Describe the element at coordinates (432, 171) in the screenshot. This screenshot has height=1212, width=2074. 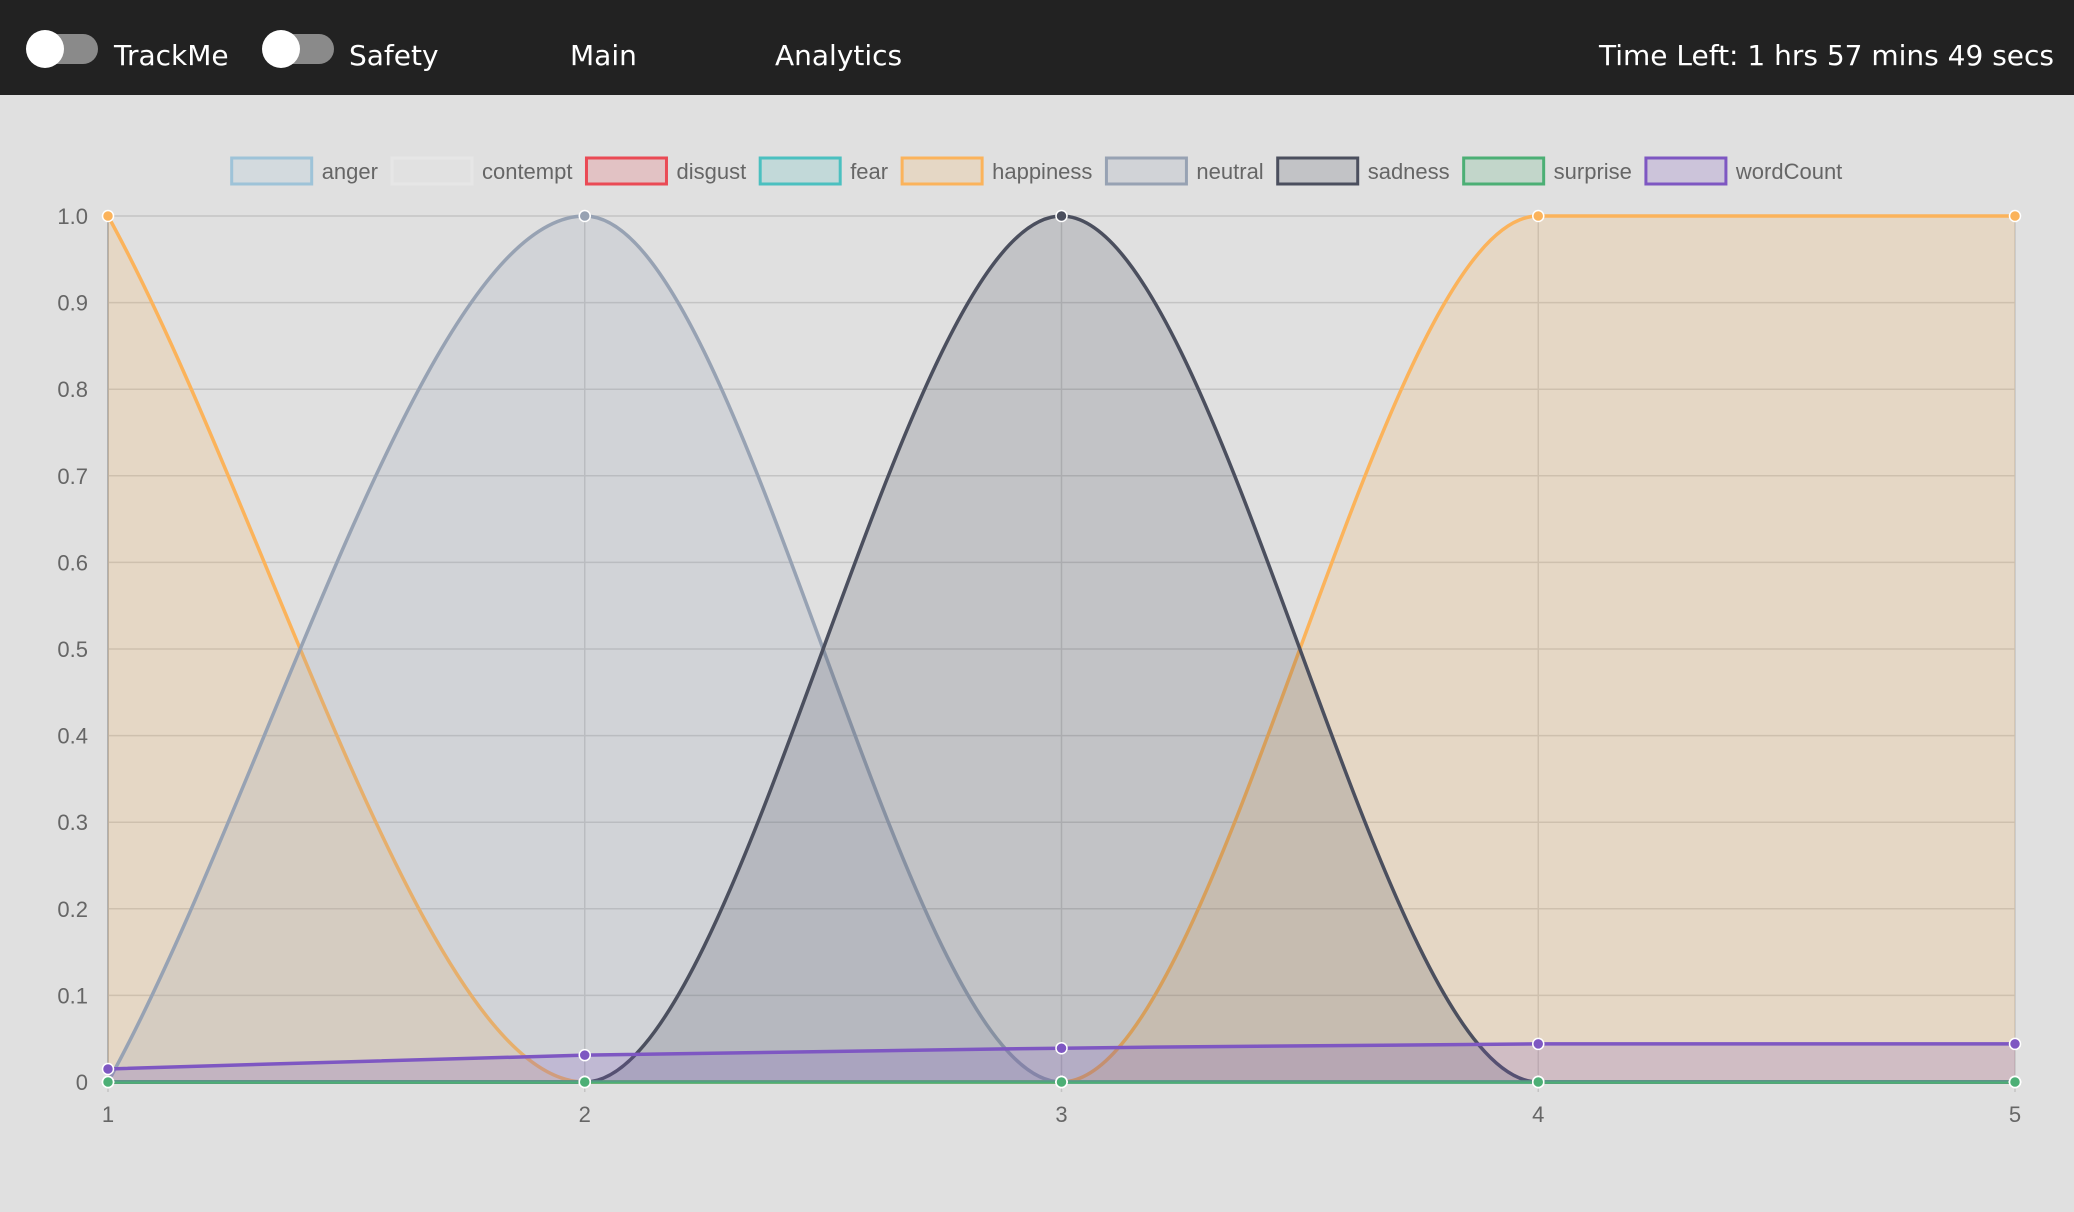
I see `legend-swatch-contempt` at that location.